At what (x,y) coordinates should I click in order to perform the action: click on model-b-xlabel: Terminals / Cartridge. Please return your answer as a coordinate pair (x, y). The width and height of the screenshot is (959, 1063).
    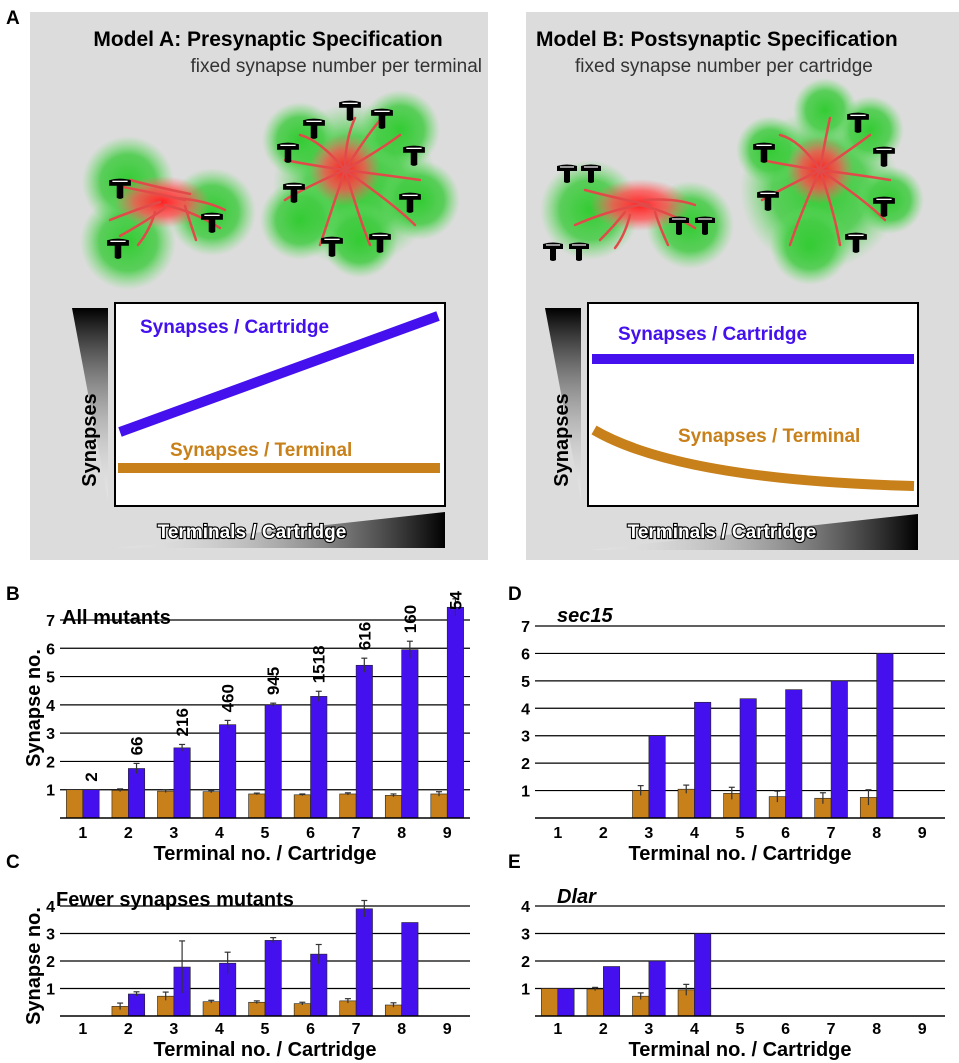
    Looking at the image, I should click on (722, 532).